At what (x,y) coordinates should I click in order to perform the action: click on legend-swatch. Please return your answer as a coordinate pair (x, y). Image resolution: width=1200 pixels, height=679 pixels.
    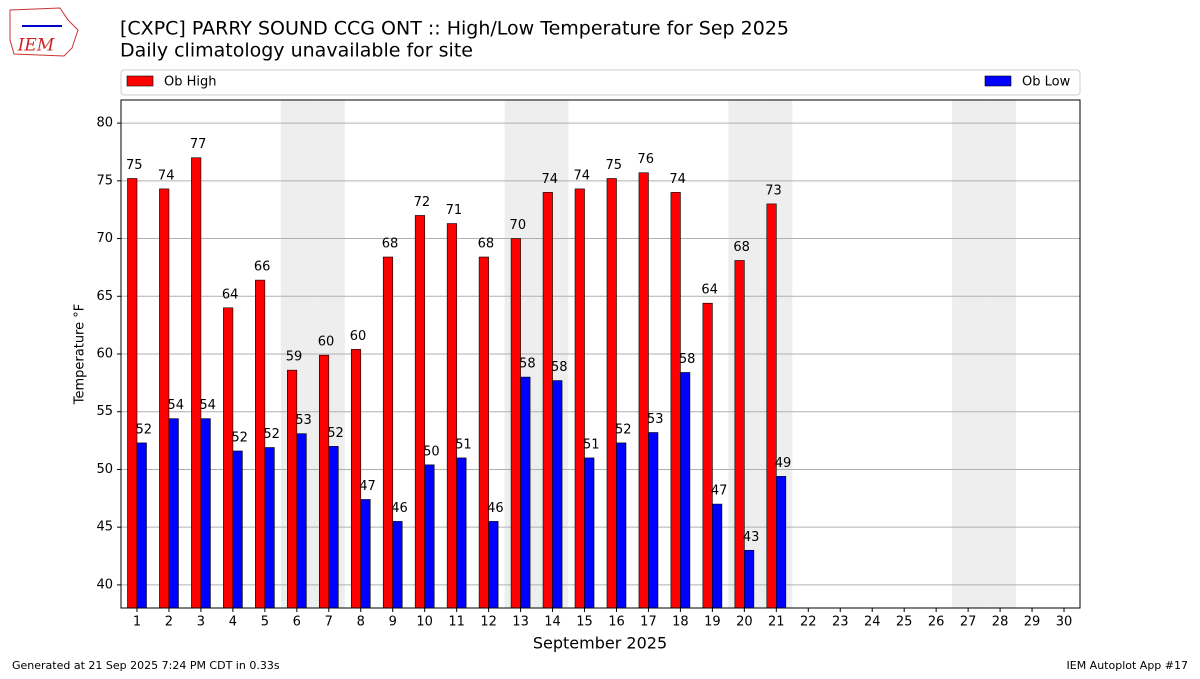
    Looking at the image, I should click on (140, 81).